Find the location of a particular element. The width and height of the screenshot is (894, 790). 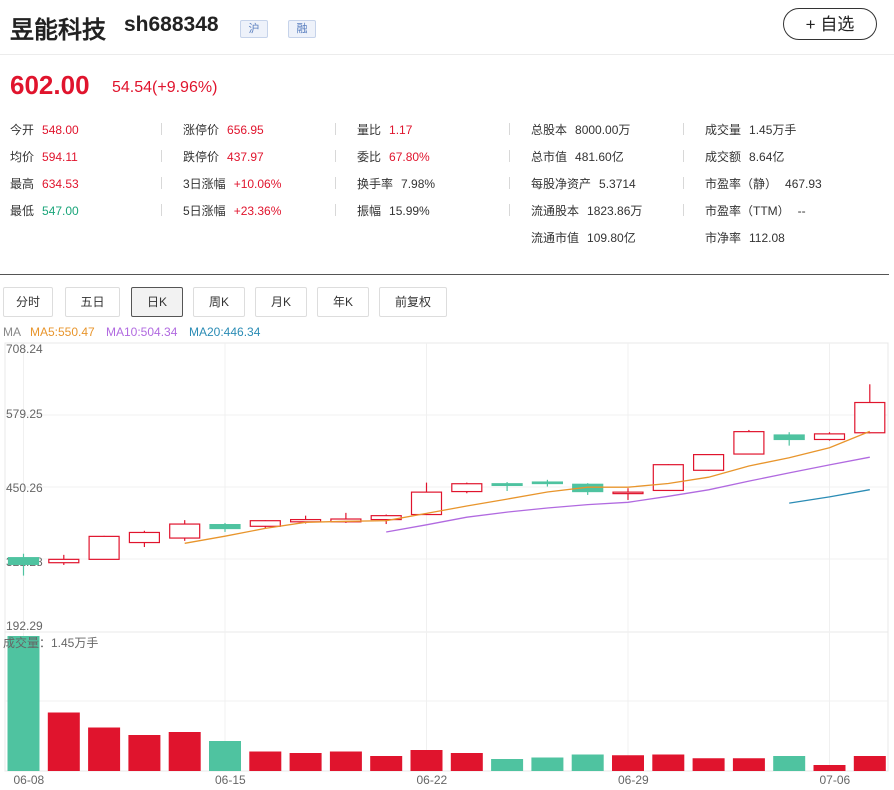

tab-3: 周K is located at coordinates (219, 302).